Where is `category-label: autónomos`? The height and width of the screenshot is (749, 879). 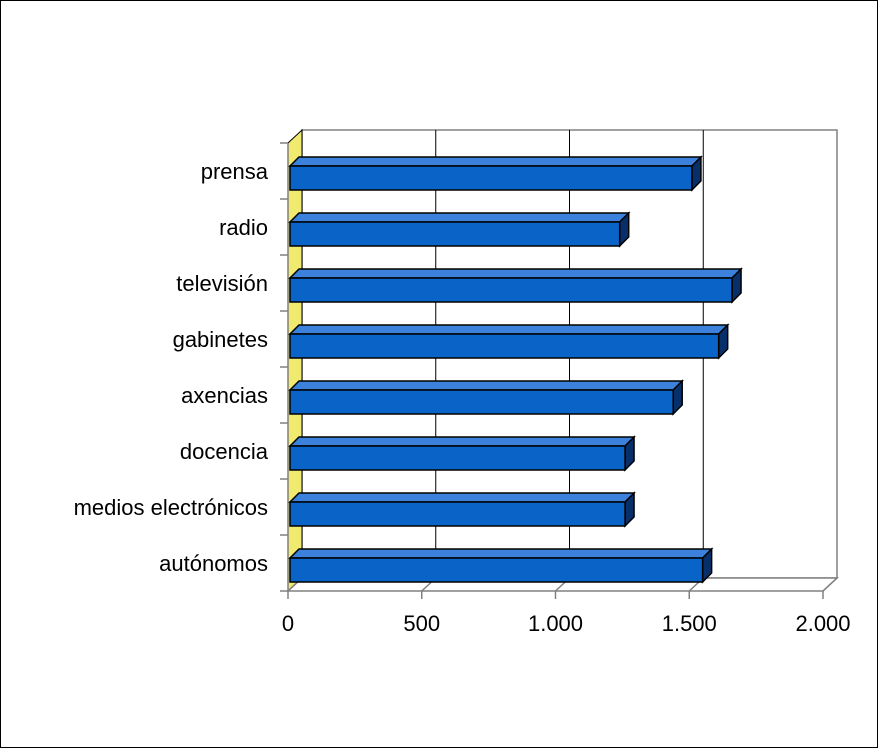 category-label: autónomos is located at coordinates (213, 563).